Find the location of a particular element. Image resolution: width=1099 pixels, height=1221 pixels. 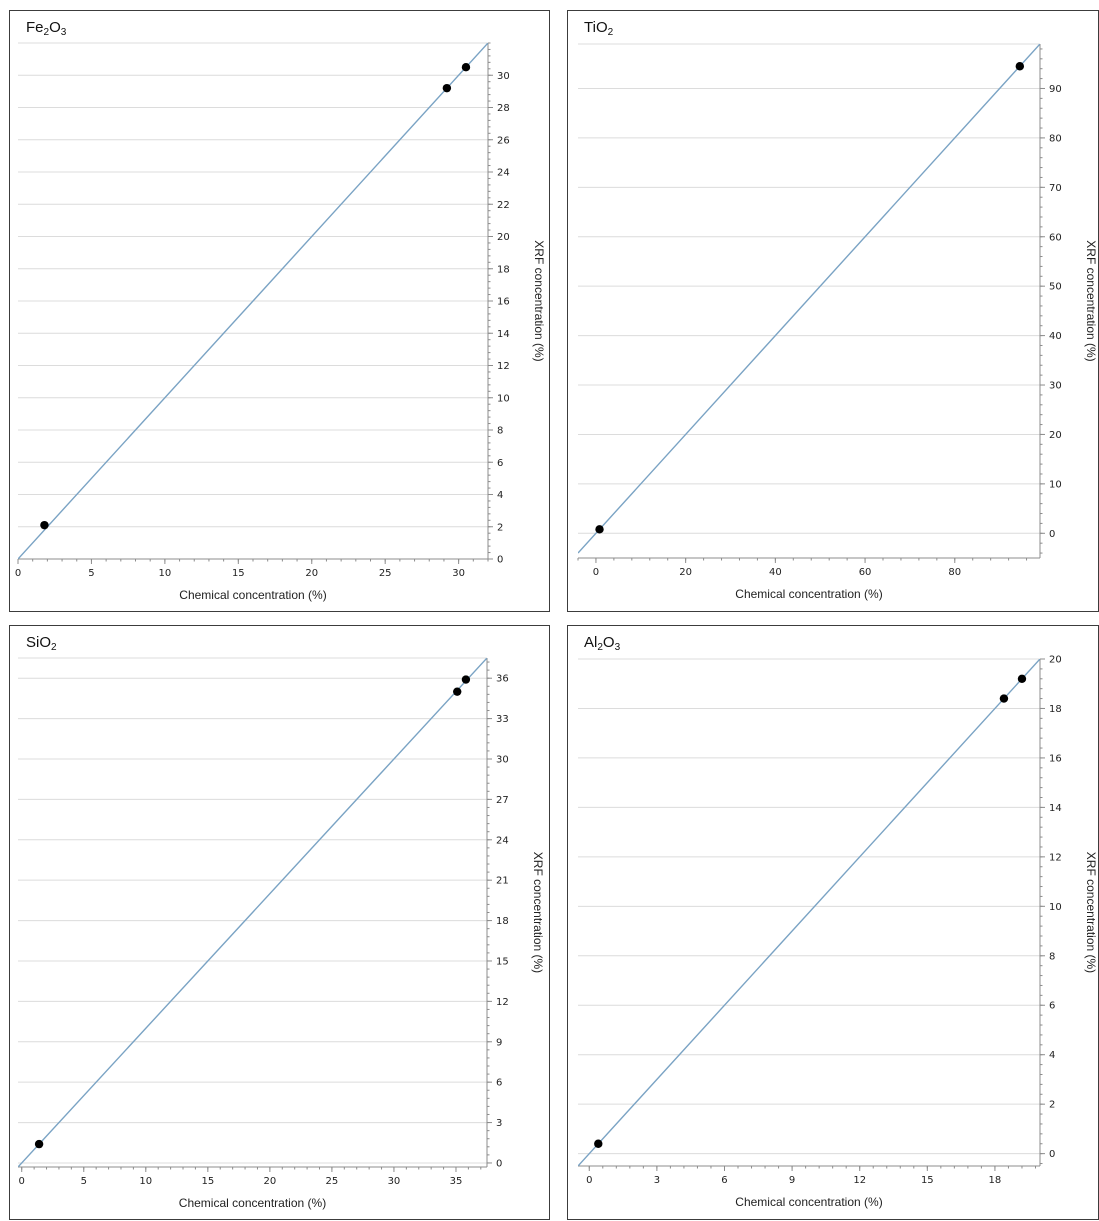

x-tick-label: 12 is located at coordinates (859, 1180).